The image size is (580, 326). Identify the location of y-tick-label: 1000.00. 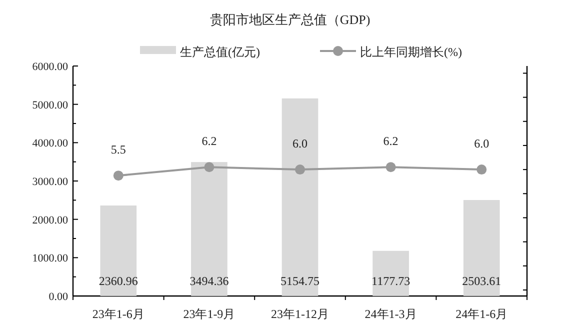
(50, 258).